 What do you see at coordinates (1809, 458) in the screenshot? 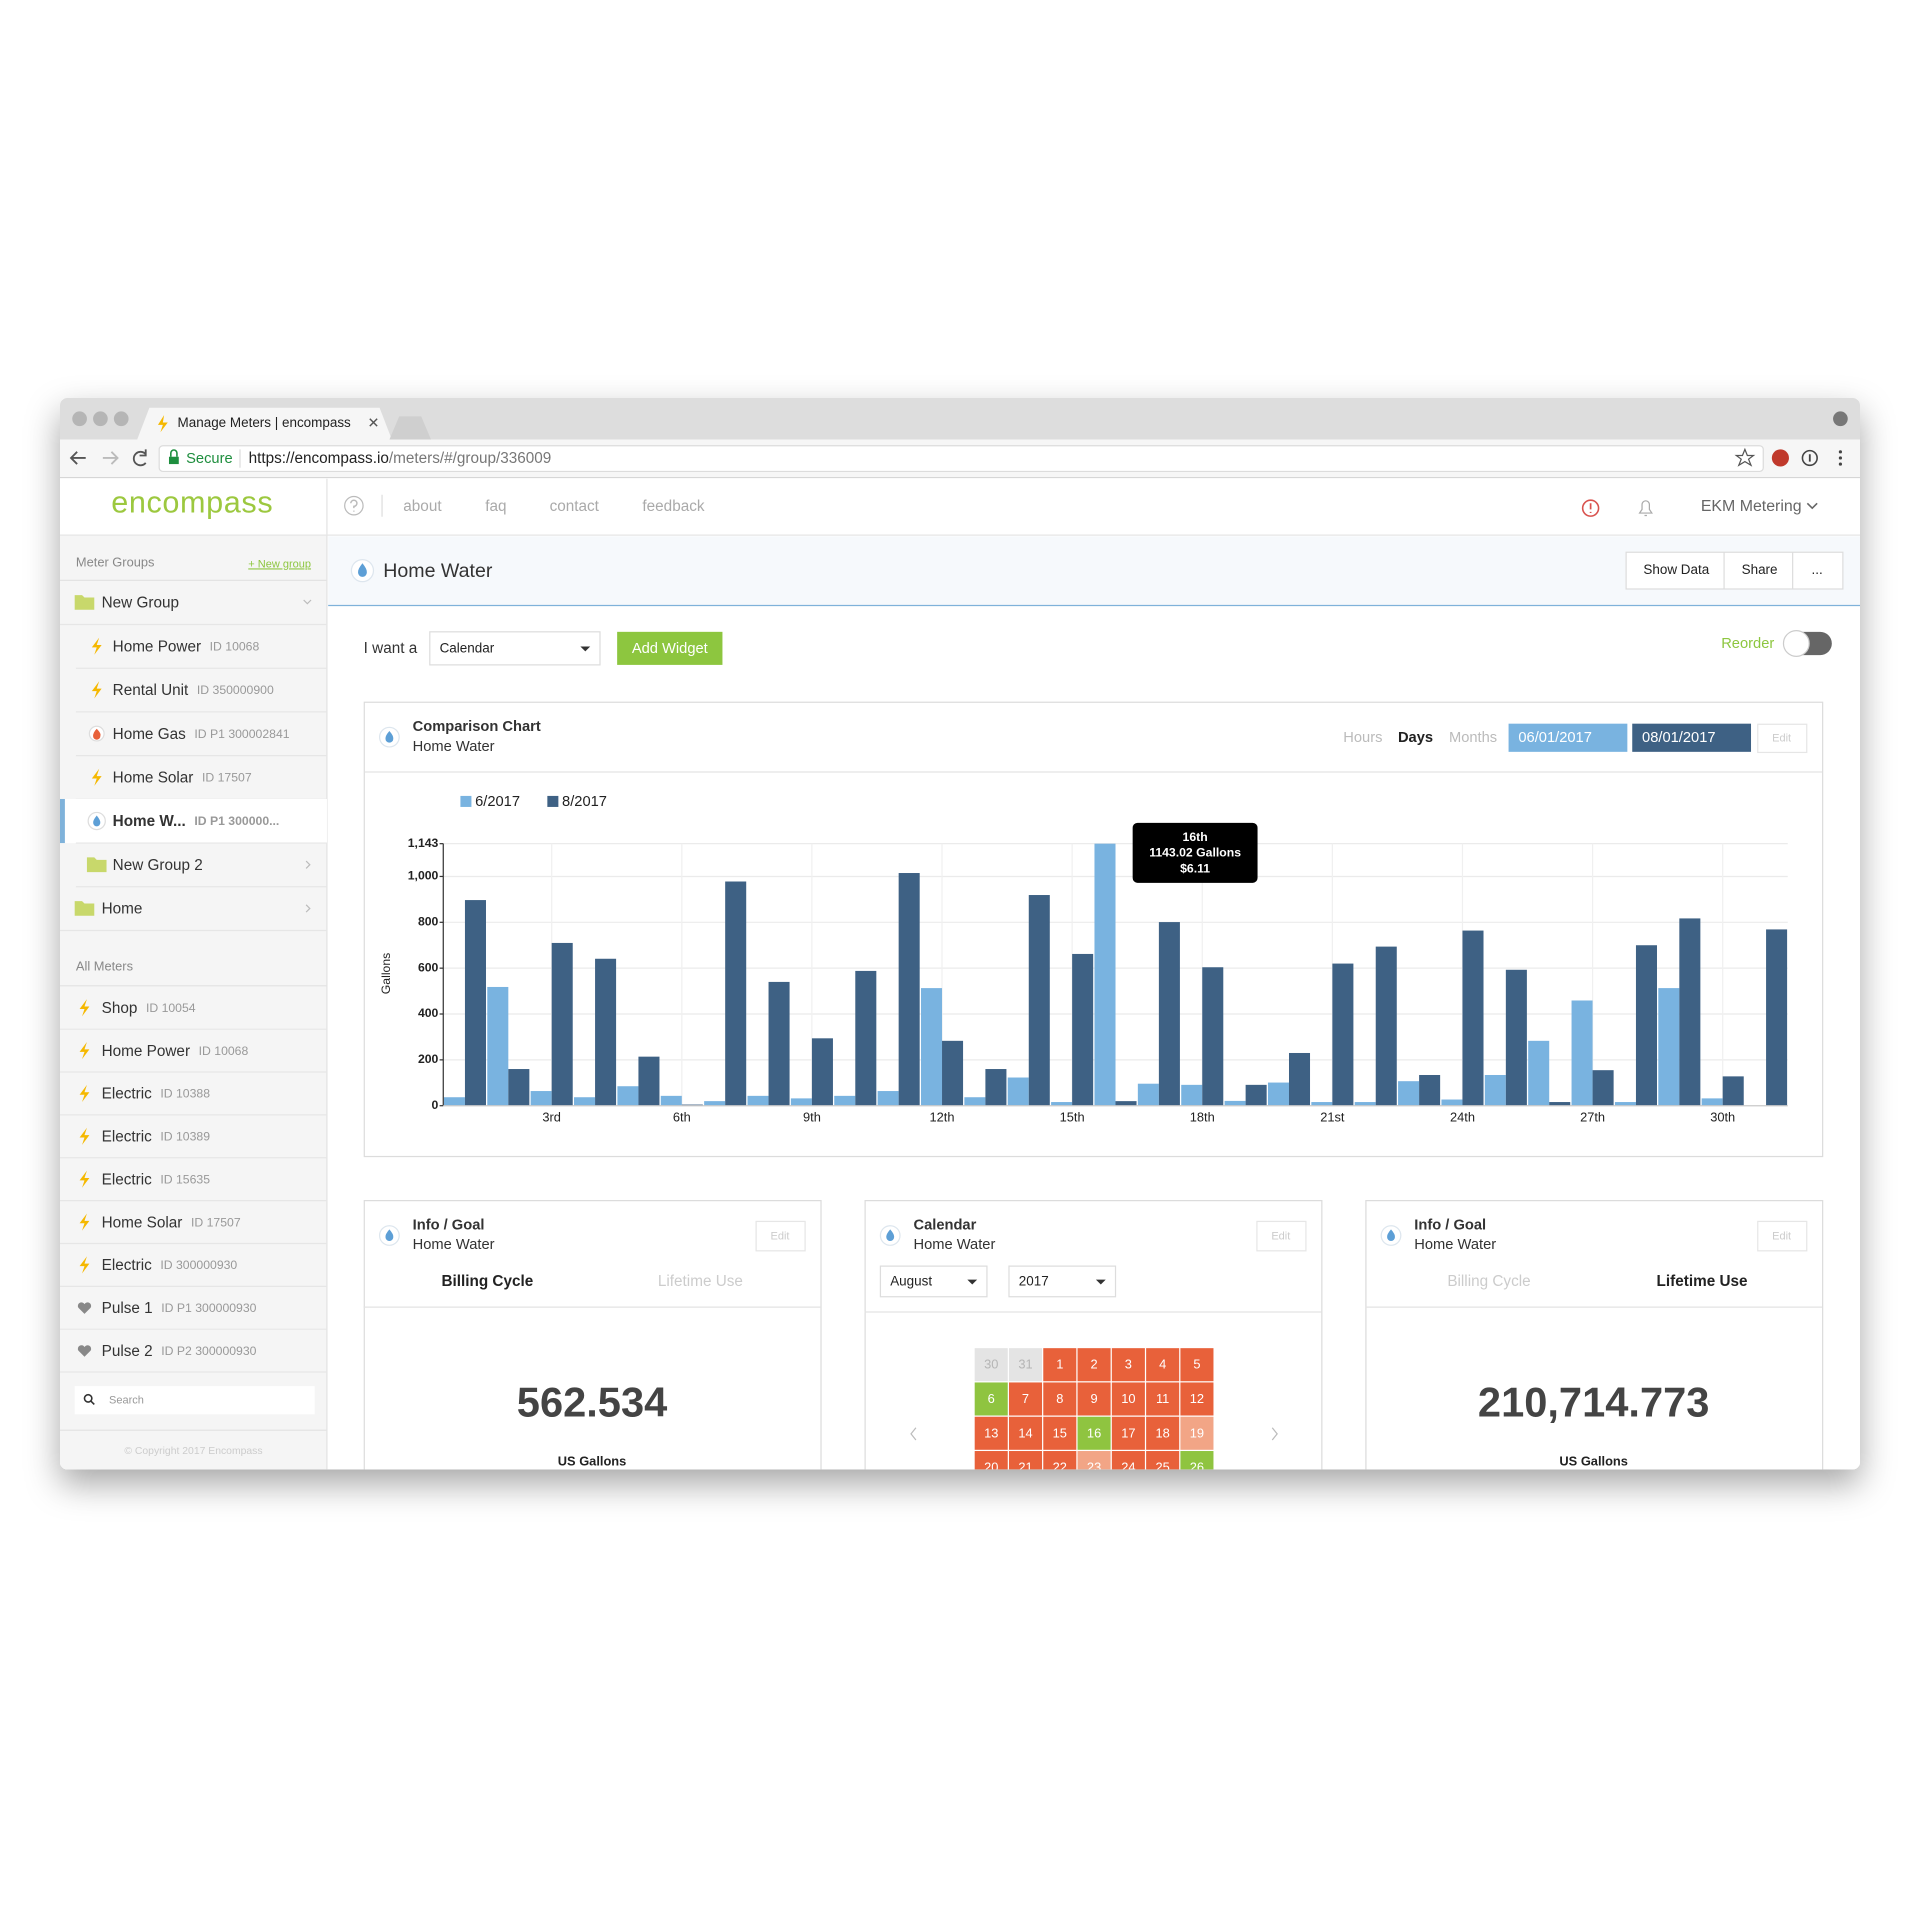
I see `extension-icon` at bounding box center [1809, 458].